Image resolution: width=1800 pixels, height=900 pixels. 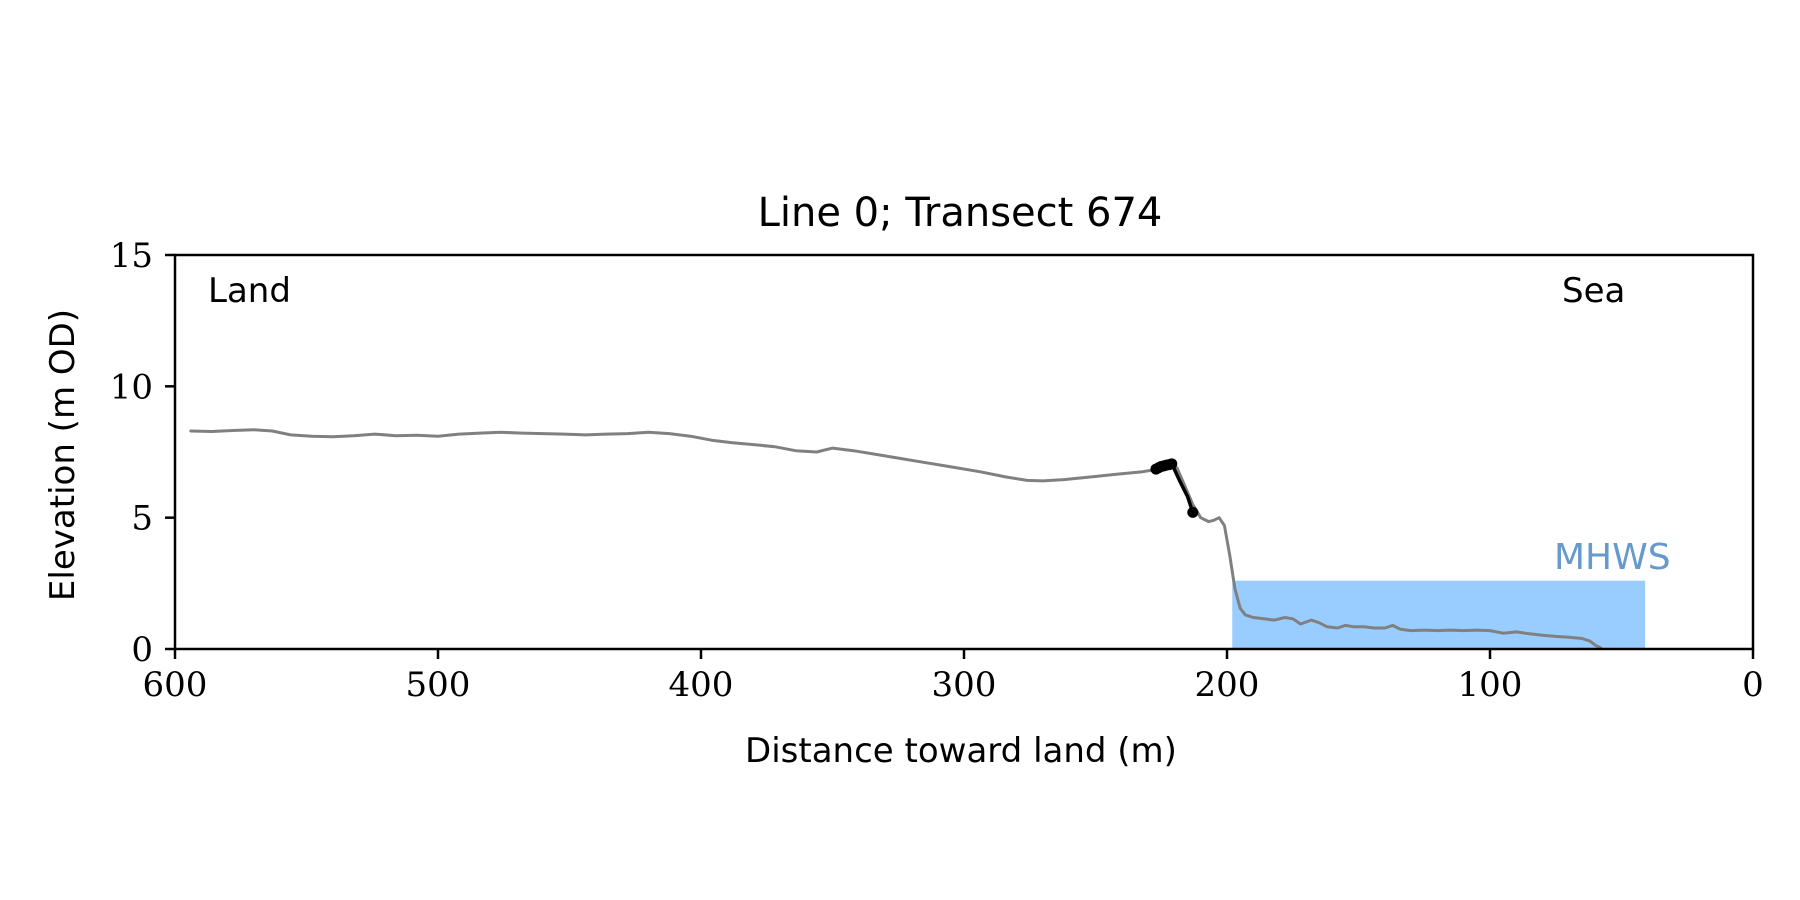 I want to click on x-tick-label: 0, so click(x=1753, y=685).